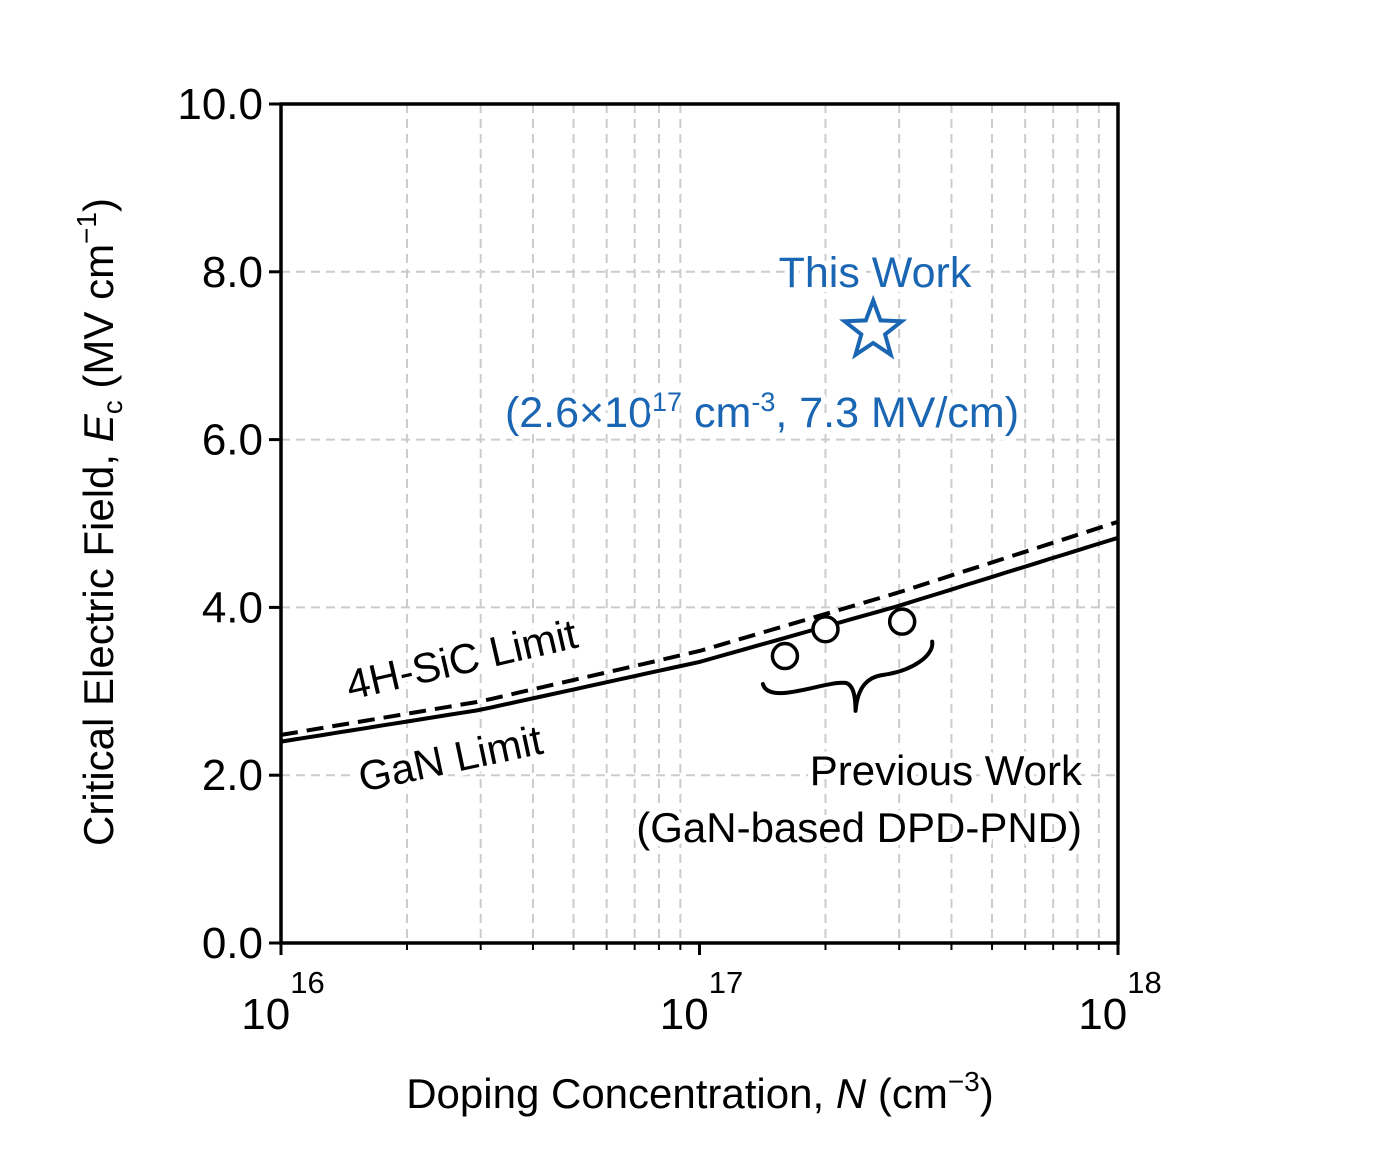 This screenshot has width=1398, height=1153. I want to click on y-axis-title: Critical Electric Field, Ec (MV cm−1), so click(99, 522).